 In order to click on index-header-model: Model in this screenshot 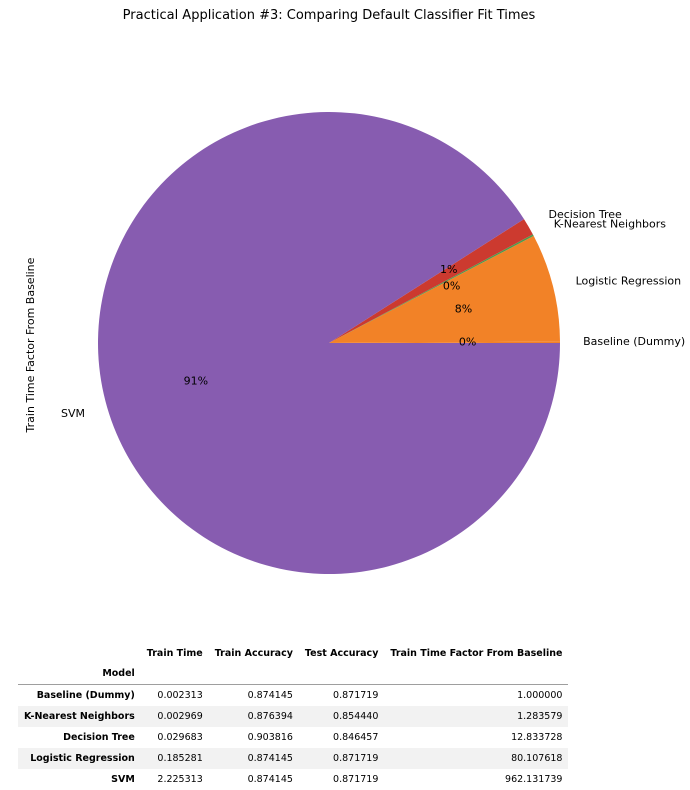, I will do `click(79, 674)`.